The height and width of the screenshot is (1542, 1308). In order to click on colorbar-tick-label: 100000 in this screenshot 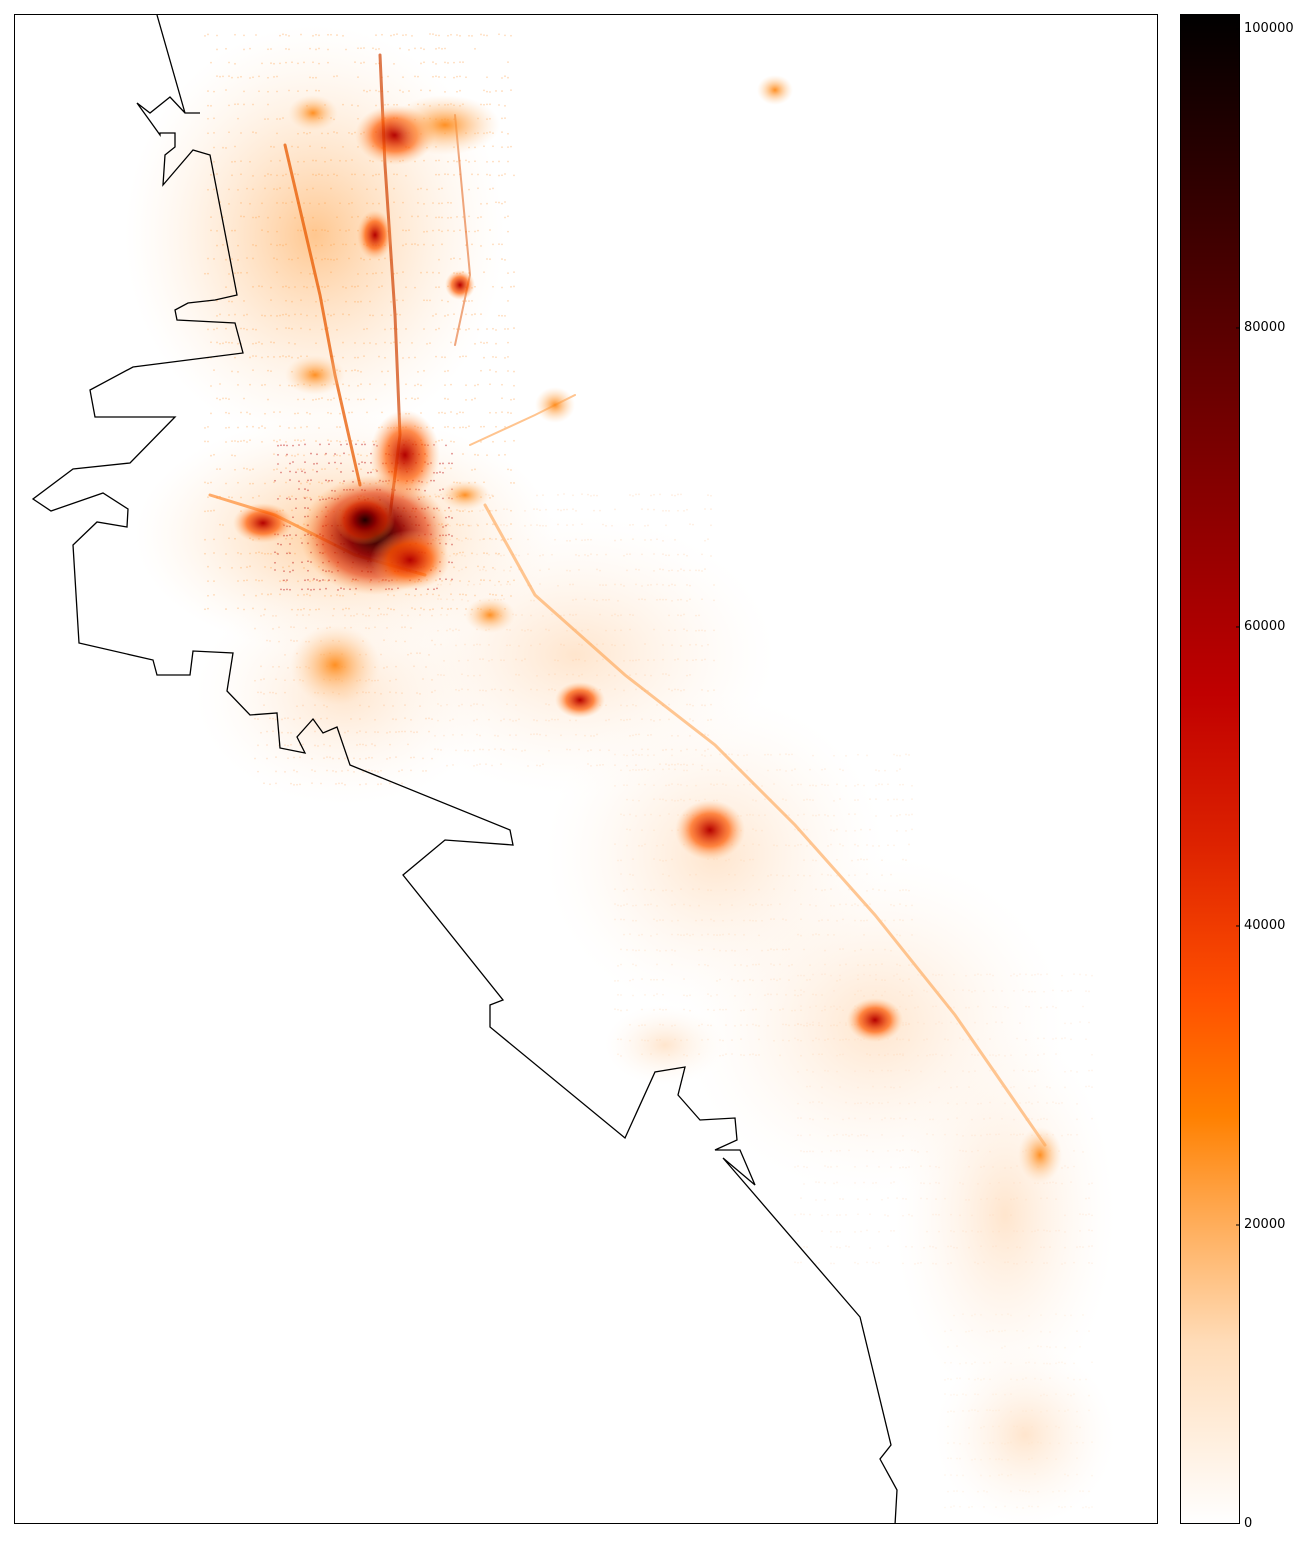, I will do `click(1269, 28)`.